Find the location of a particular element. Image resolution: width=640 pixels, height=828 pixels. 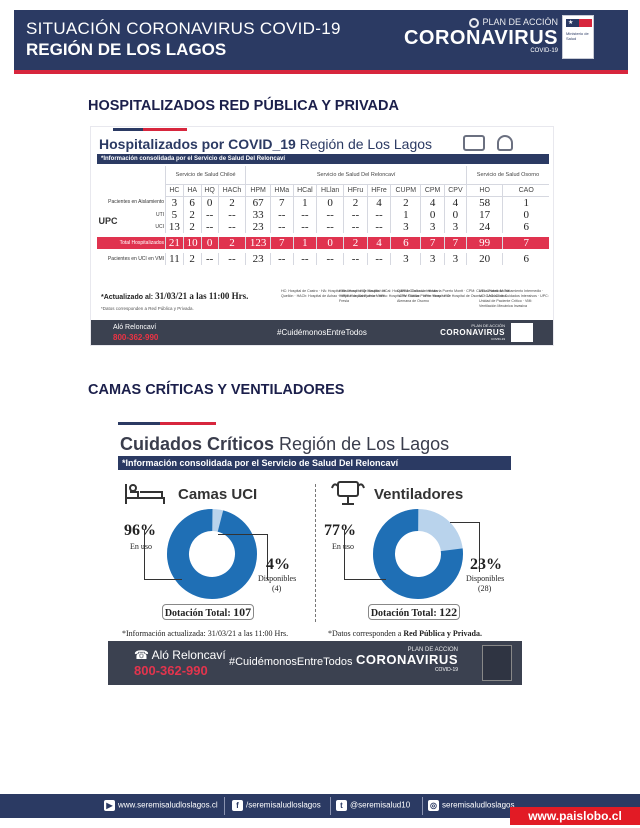

table-cell: 1 is located at coordinates (304, 202).